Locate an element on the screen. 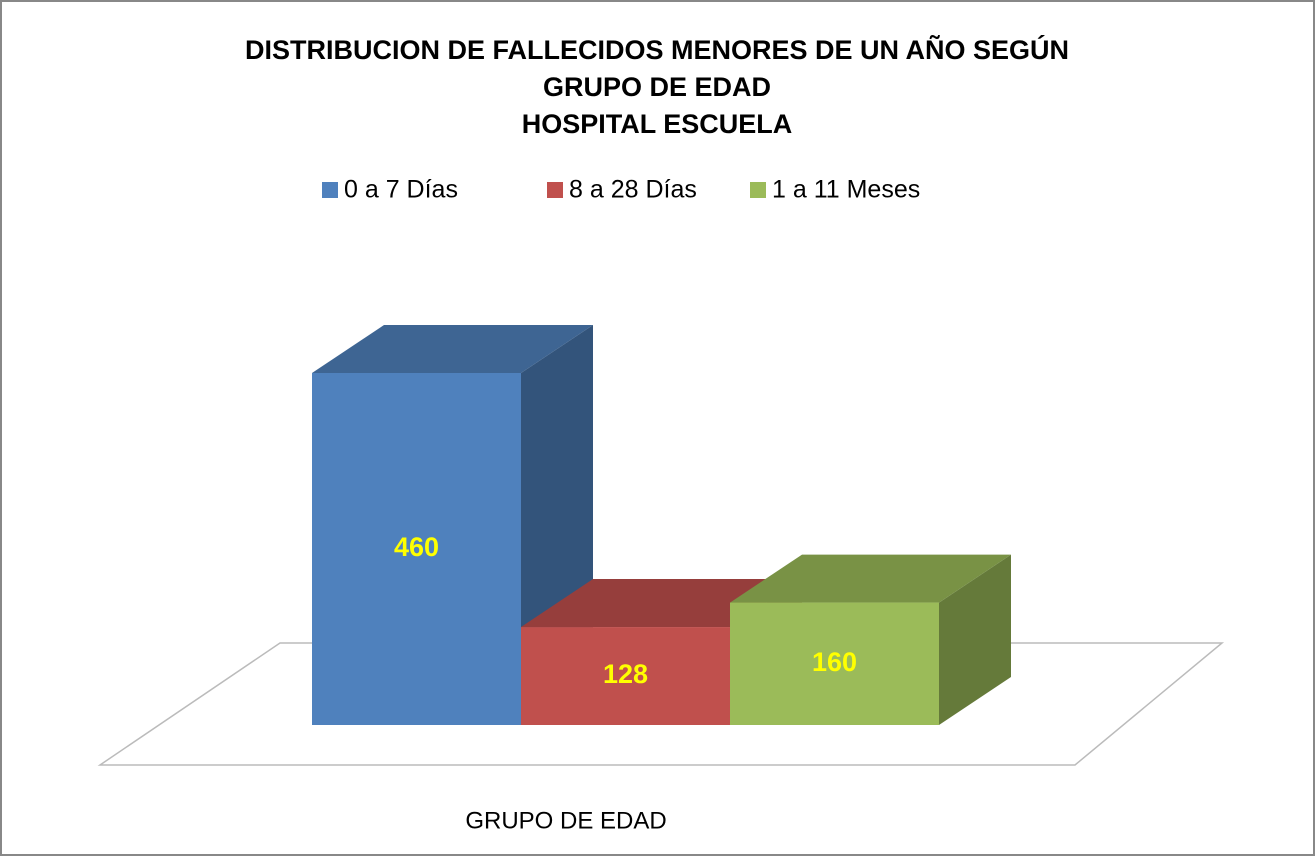 This screenshot has height=856, width=1315. legend-label: 0 a 7 Días is located at coordinates (401, 190).